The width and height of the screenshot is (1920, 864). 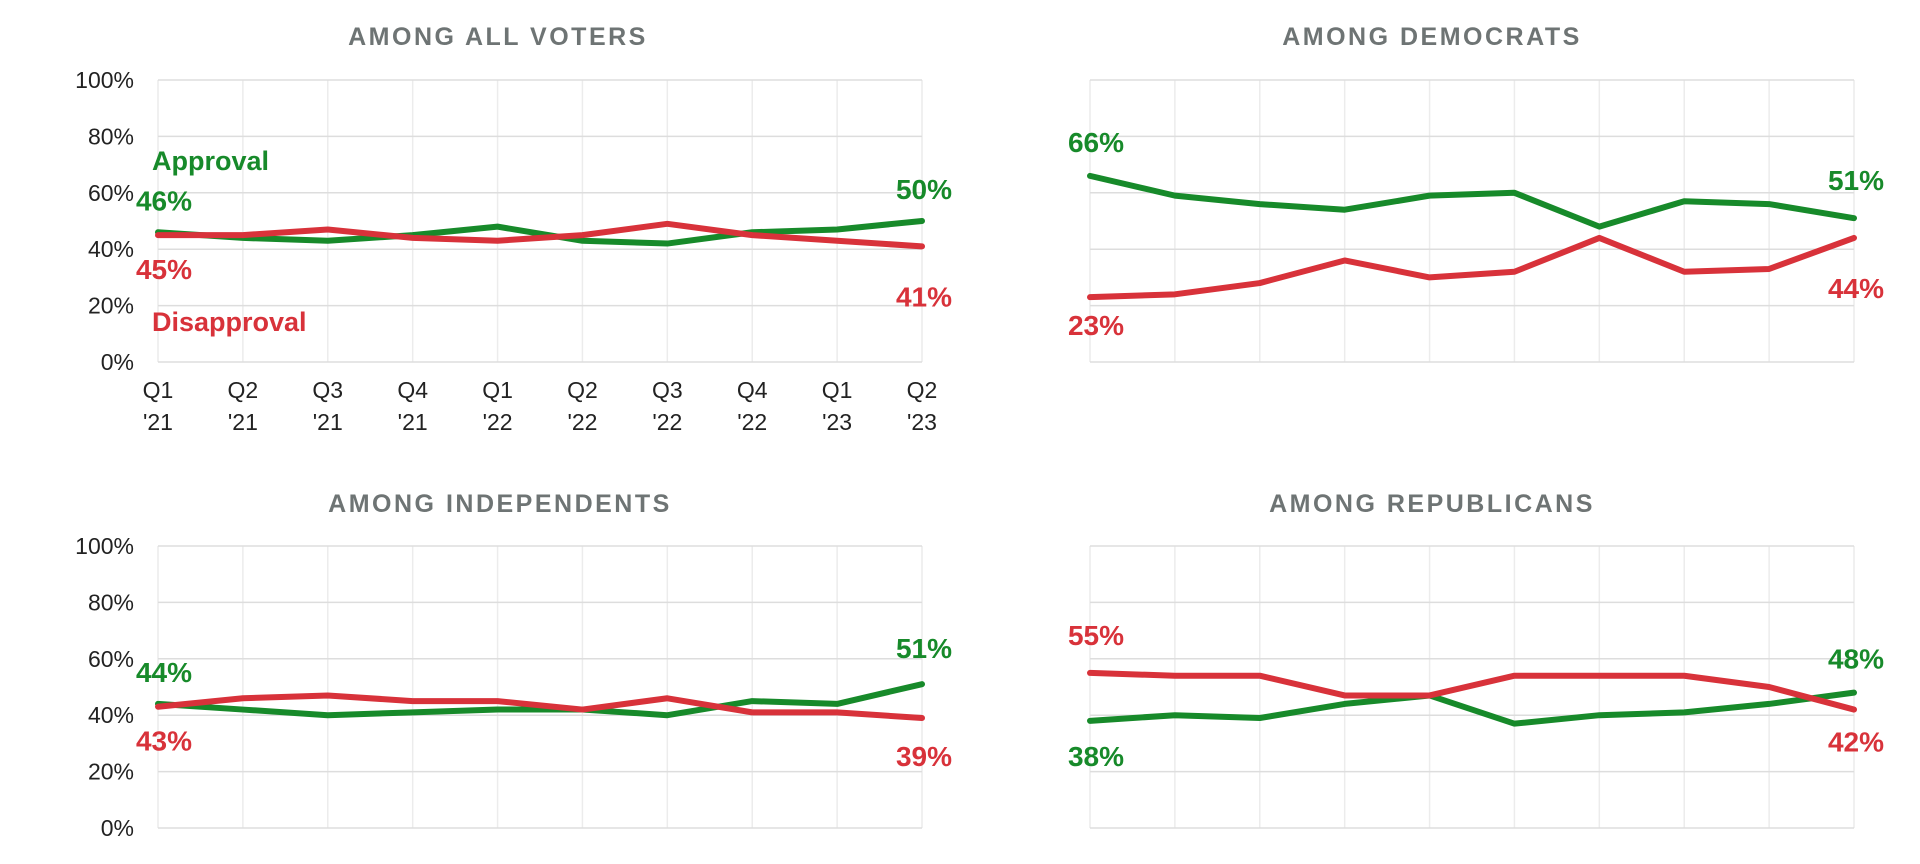 What do you see at coordinates (164, 672) in the screenshot?
I see `approval-start-label: 44%` at bounding box center [164, 672].